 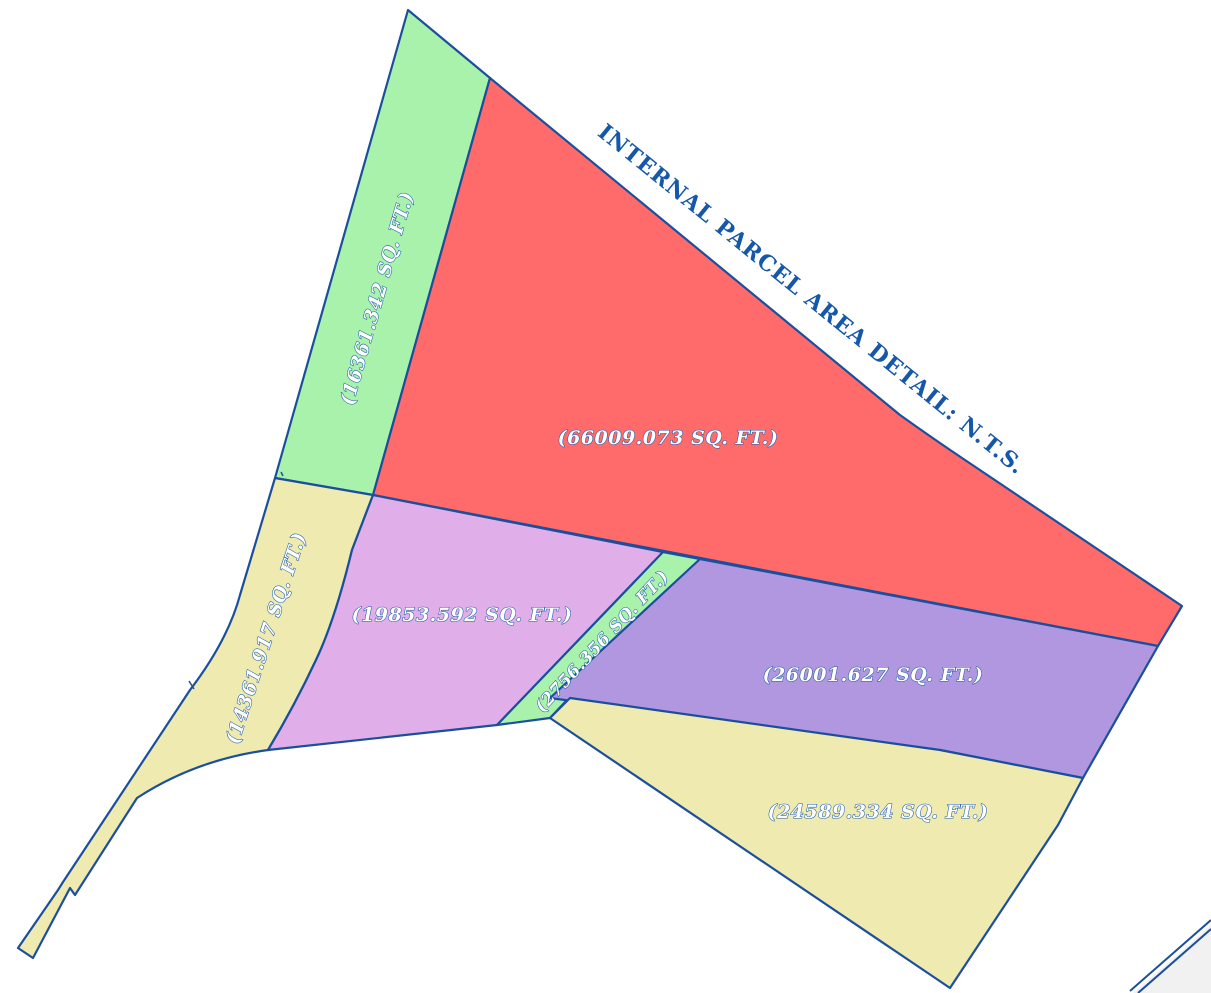 What do you see at coordinates (878, 812) in the screenshot?
I see `area-label-yellow-south: (24589.334 SQ. FT.)` at bounding box center [878, 812].